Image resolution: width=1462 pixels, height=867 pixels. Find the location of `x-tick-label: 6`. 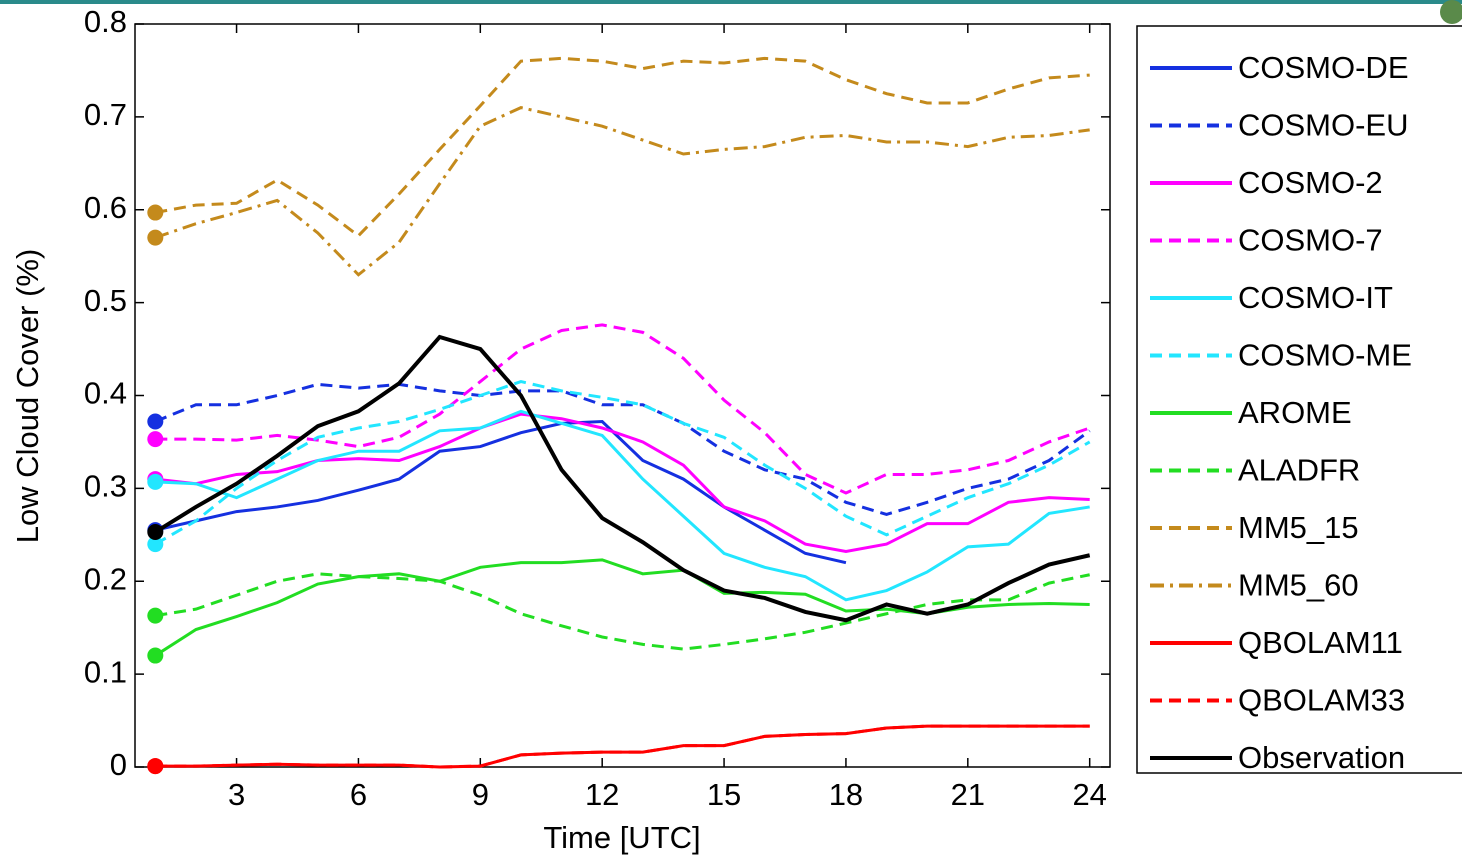

x-tick-label: 6 is located at coordinates (358, 794).